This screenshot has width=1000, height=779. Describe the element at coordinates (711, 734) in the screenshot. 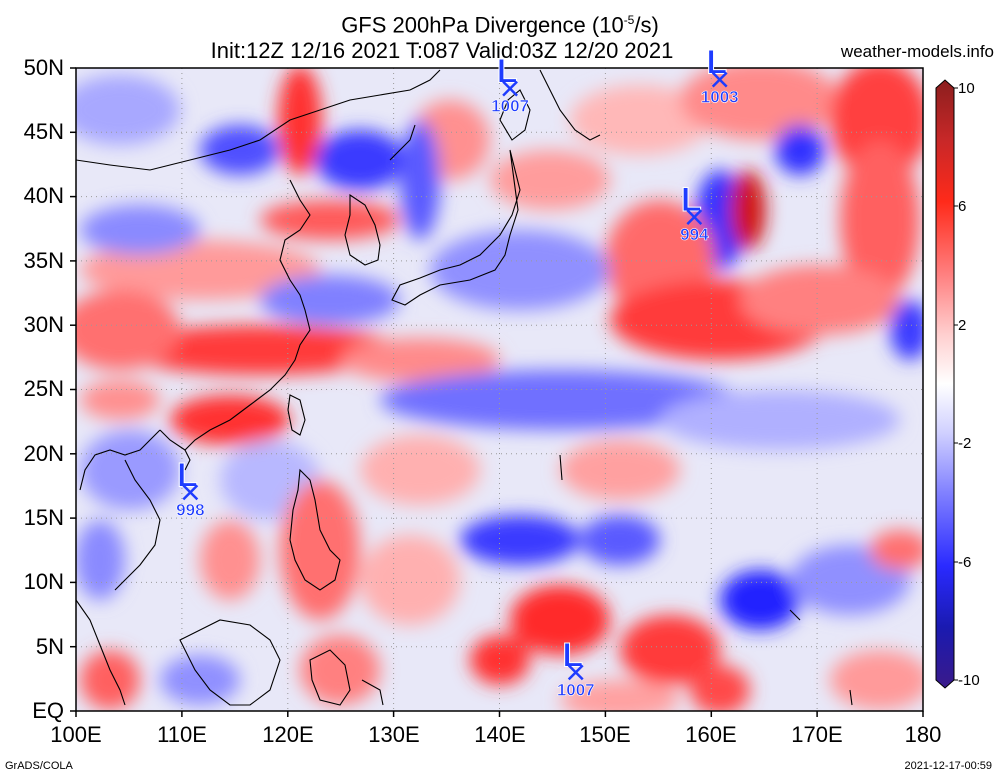

I see `lon-label: 160E` at that location.